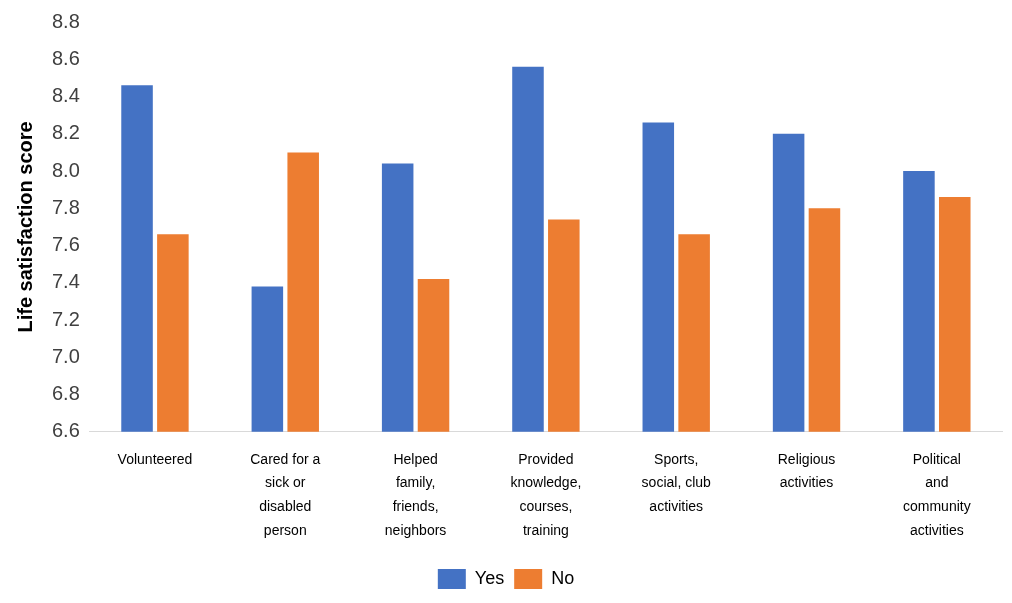 The width and height of the screenshot is (1012, 603). Describe the element at coordinates (65, 318) in the screenshot. I see `y-tick-label: 7.2` at that location.